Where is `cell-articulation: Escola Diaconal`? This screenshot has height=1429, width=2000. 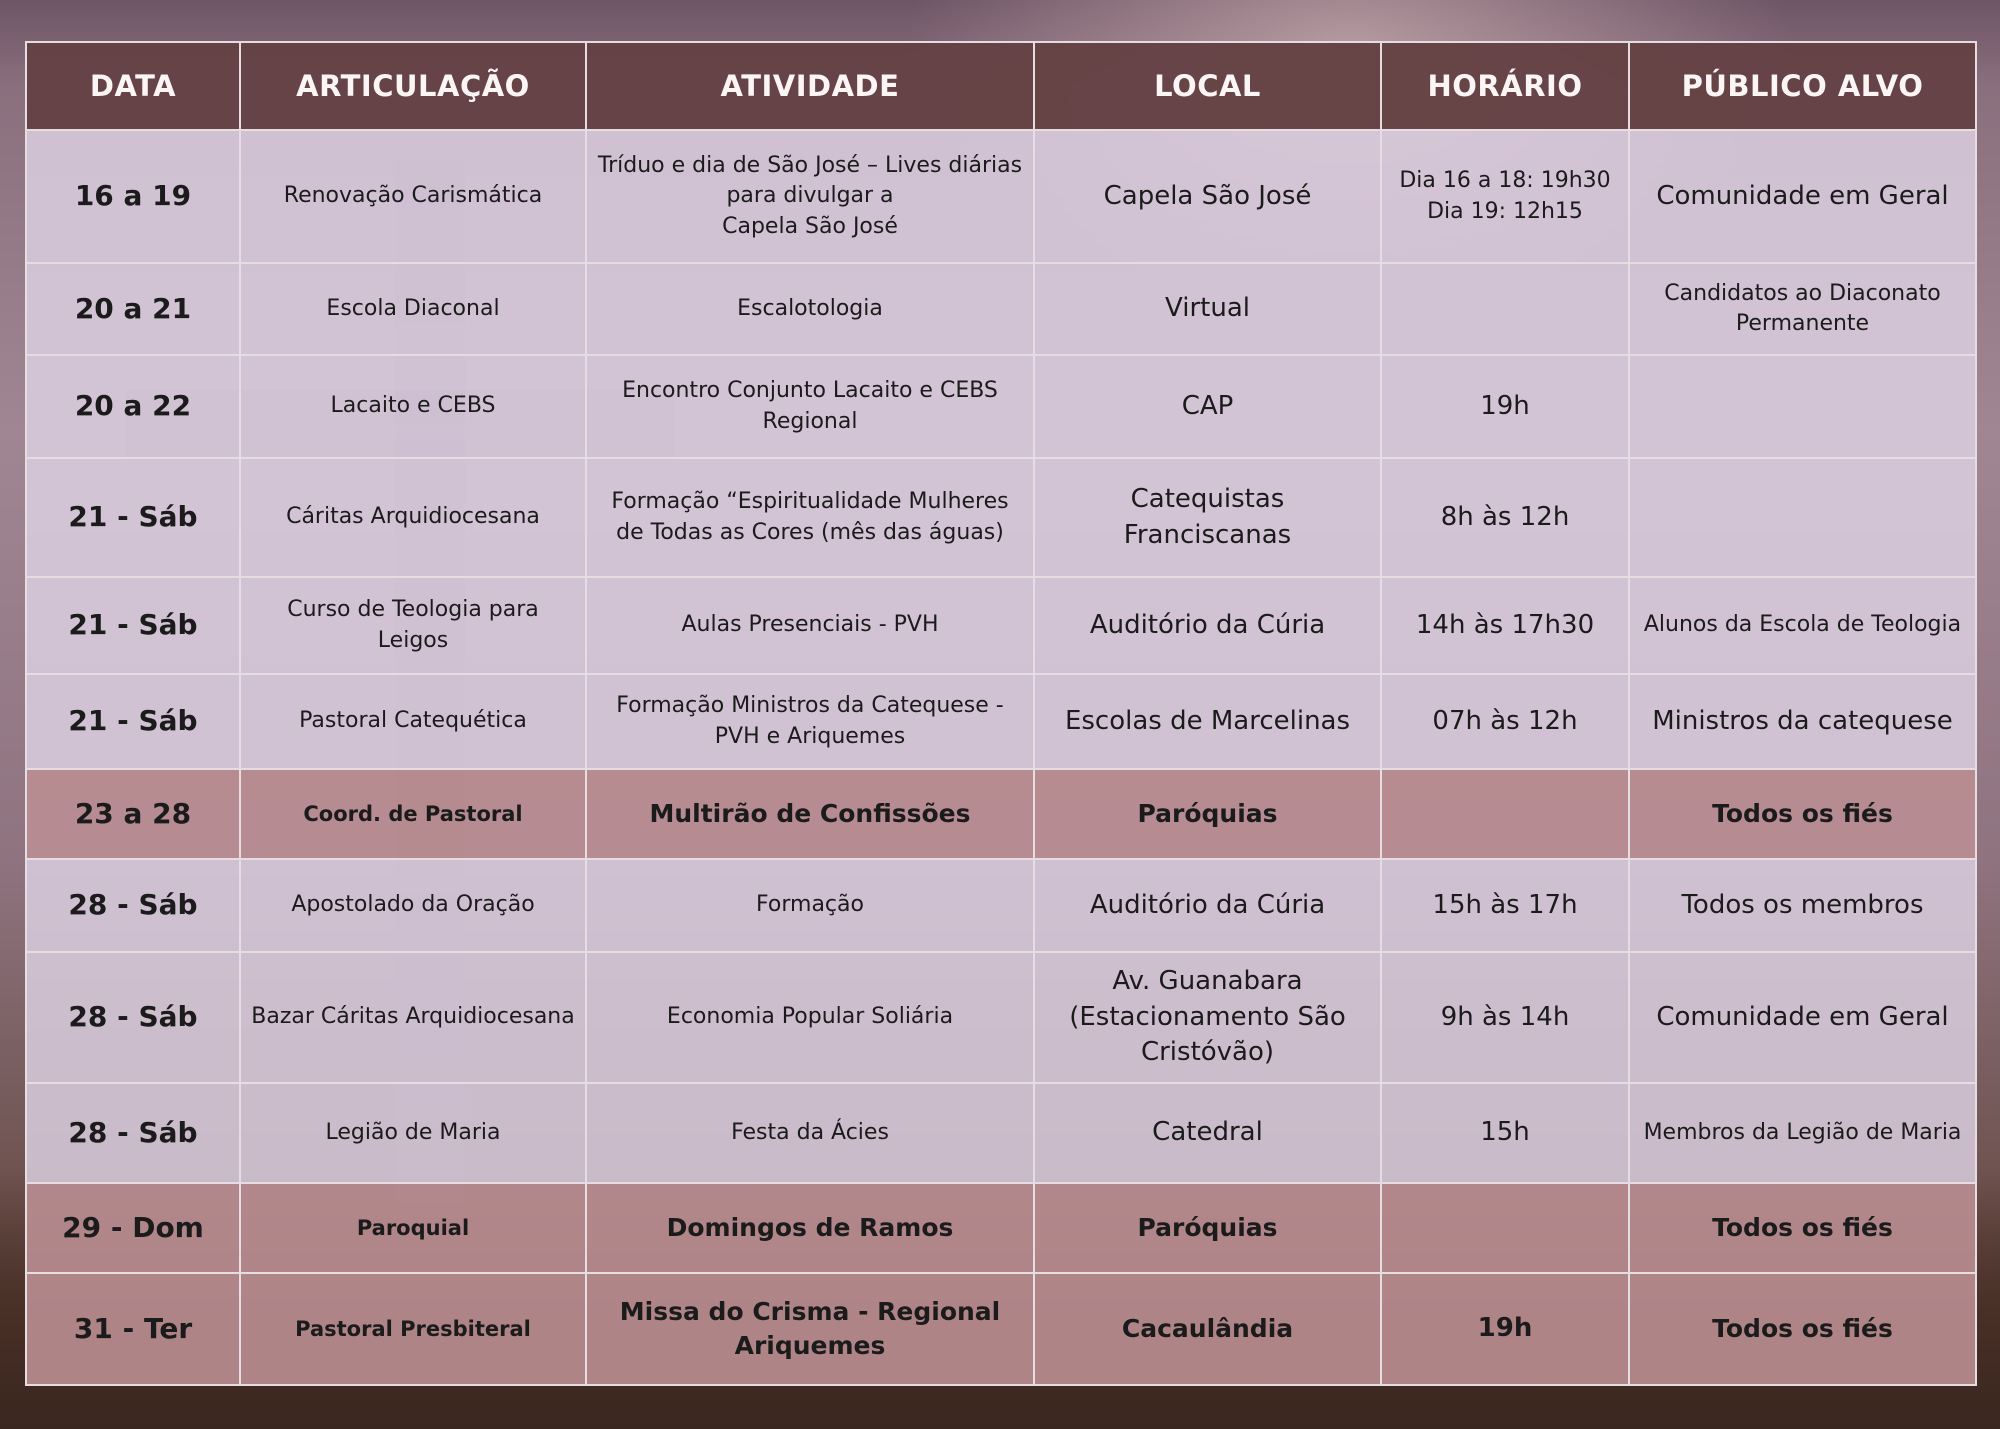
cell-articulation: Escola Diaconal is located at coordinates (413, 309).